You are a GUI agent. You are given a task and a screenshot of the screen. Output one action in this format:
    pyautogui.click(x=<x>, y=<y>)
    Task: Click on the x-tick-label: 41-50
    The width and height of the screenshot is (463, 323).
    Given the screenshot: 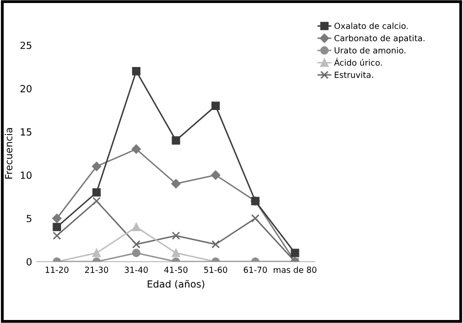 What is the action you would take?
    pyautogui.click(x=176, y=269)
    